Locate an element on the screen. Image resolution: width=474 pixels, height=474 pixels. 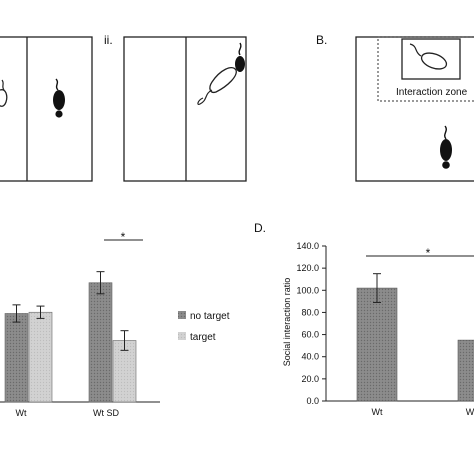
legend-swatch-no-target is located at coordinates (182, 315).